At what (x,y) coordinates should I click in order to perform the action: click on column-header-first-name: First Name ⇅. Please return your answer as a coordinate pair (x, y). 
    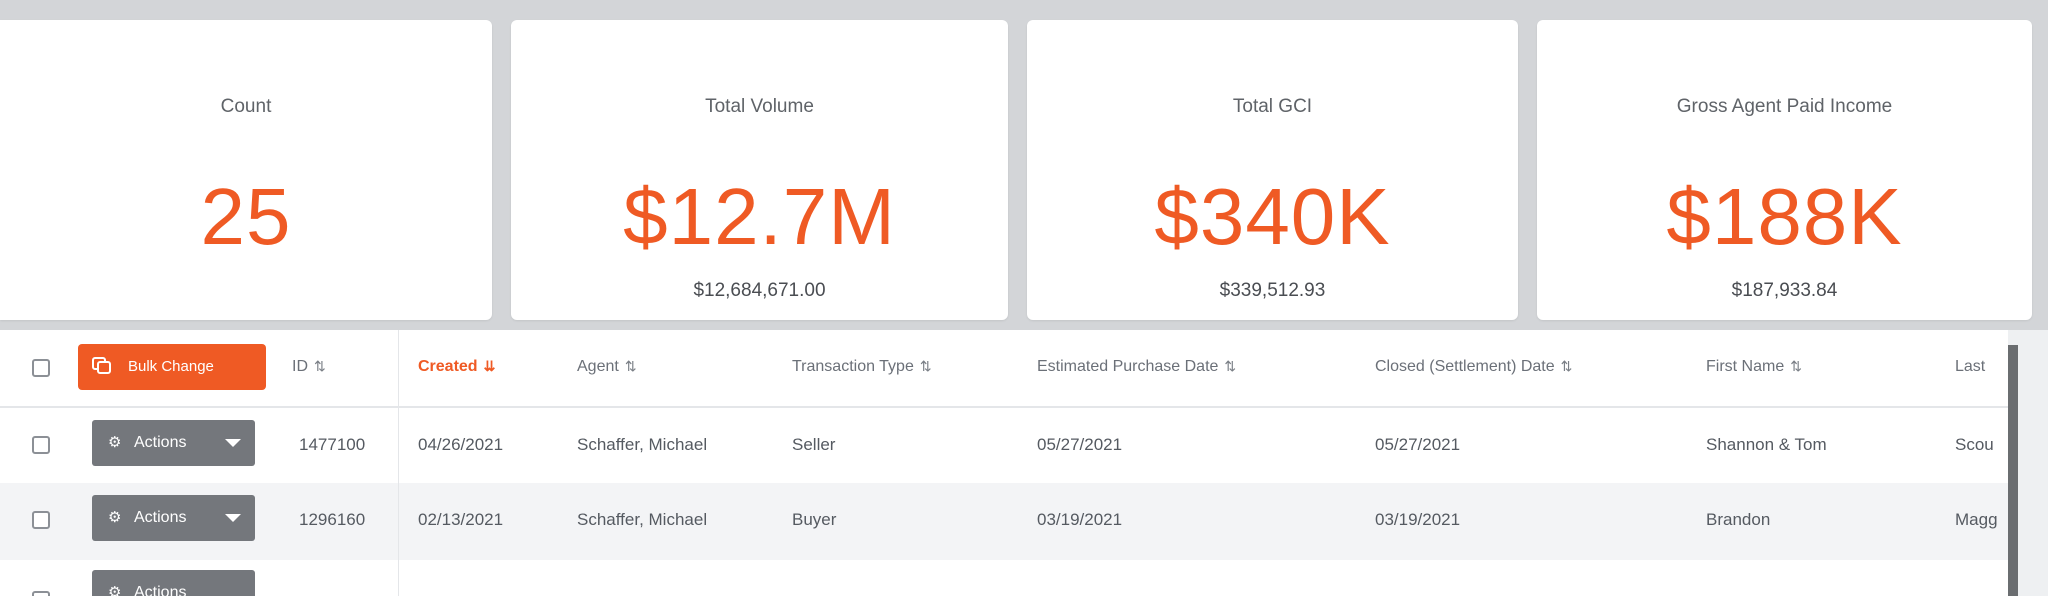
    Looking at the image, I should click on (1754, 366).